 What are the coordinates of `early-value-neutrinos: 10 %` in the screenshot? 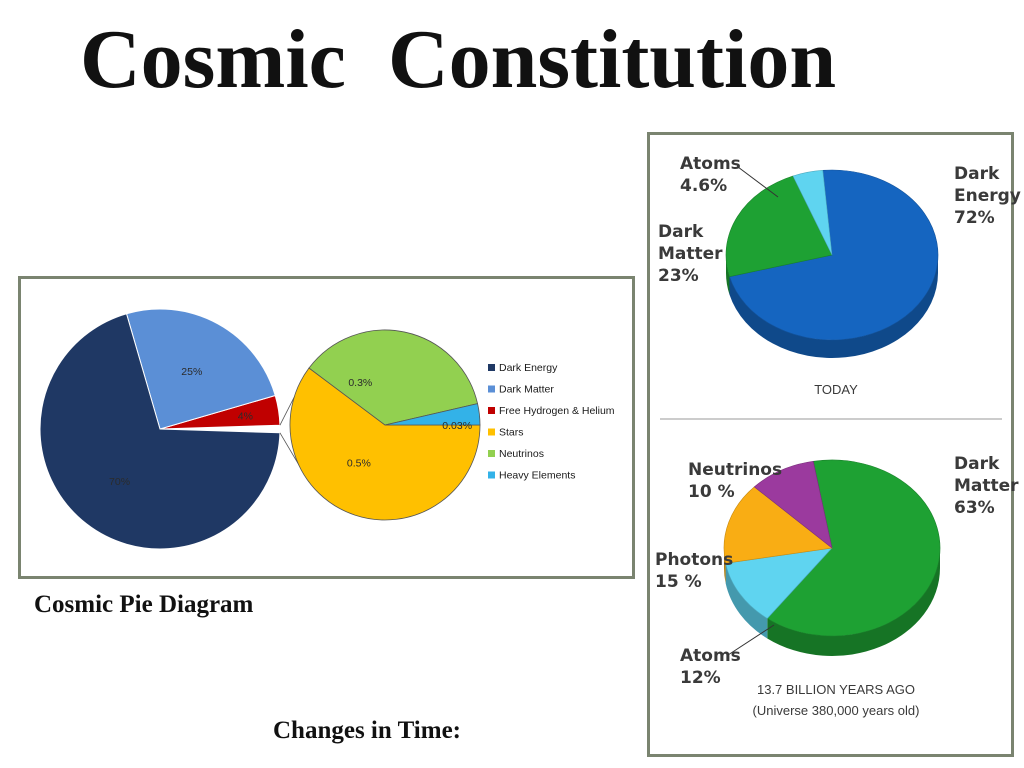 It's located at (711, 492).